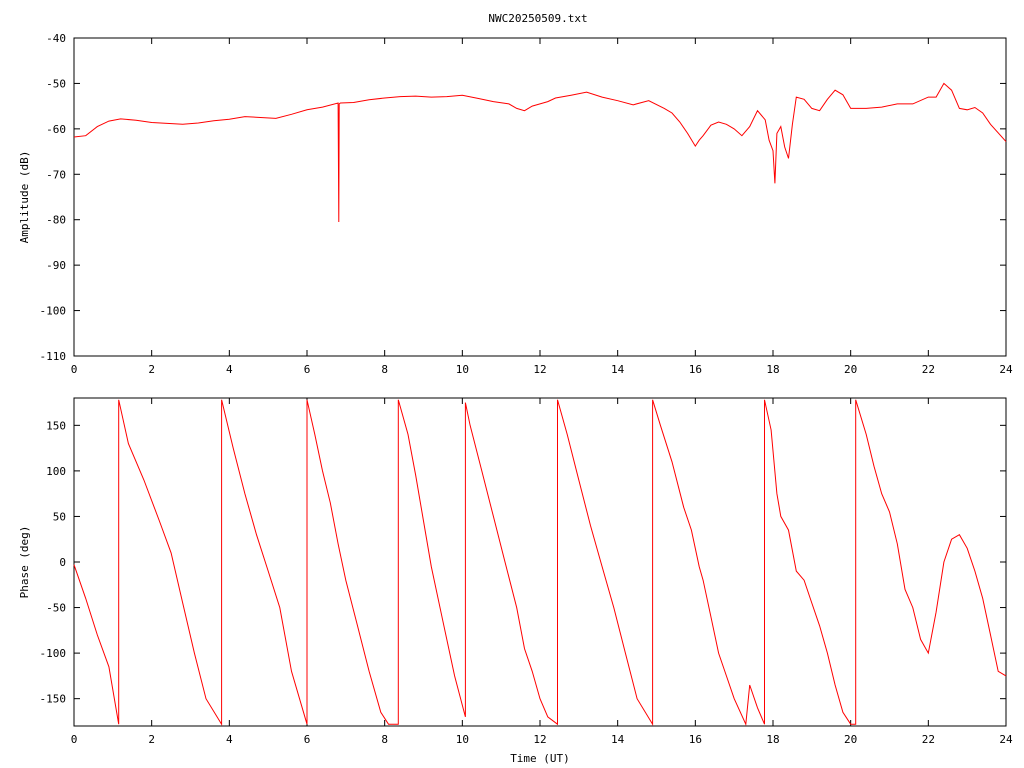 The width and height of the screenshot is (1024, 768). I want to click on phase-x-tick-label: 2, so click(151, 739).